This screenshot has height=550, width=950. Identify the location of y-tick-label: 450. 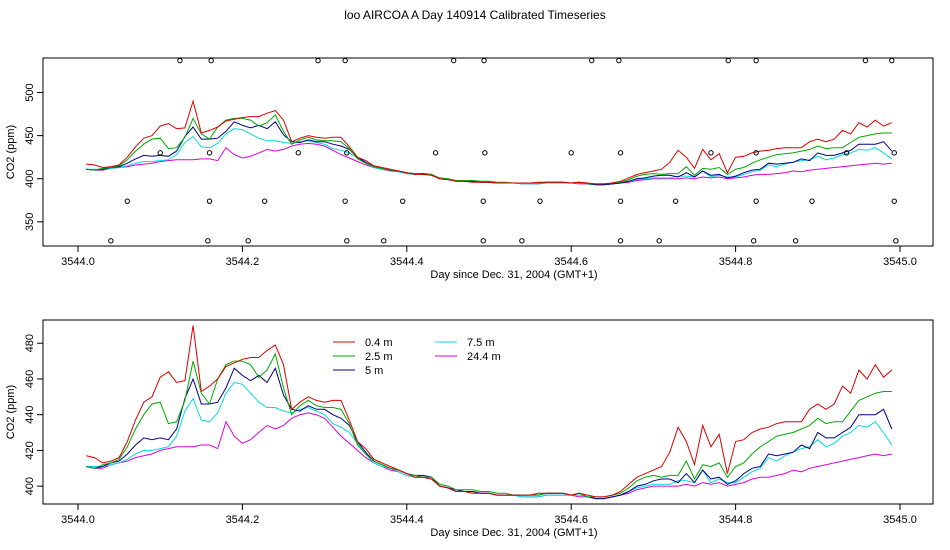
(30, 135).